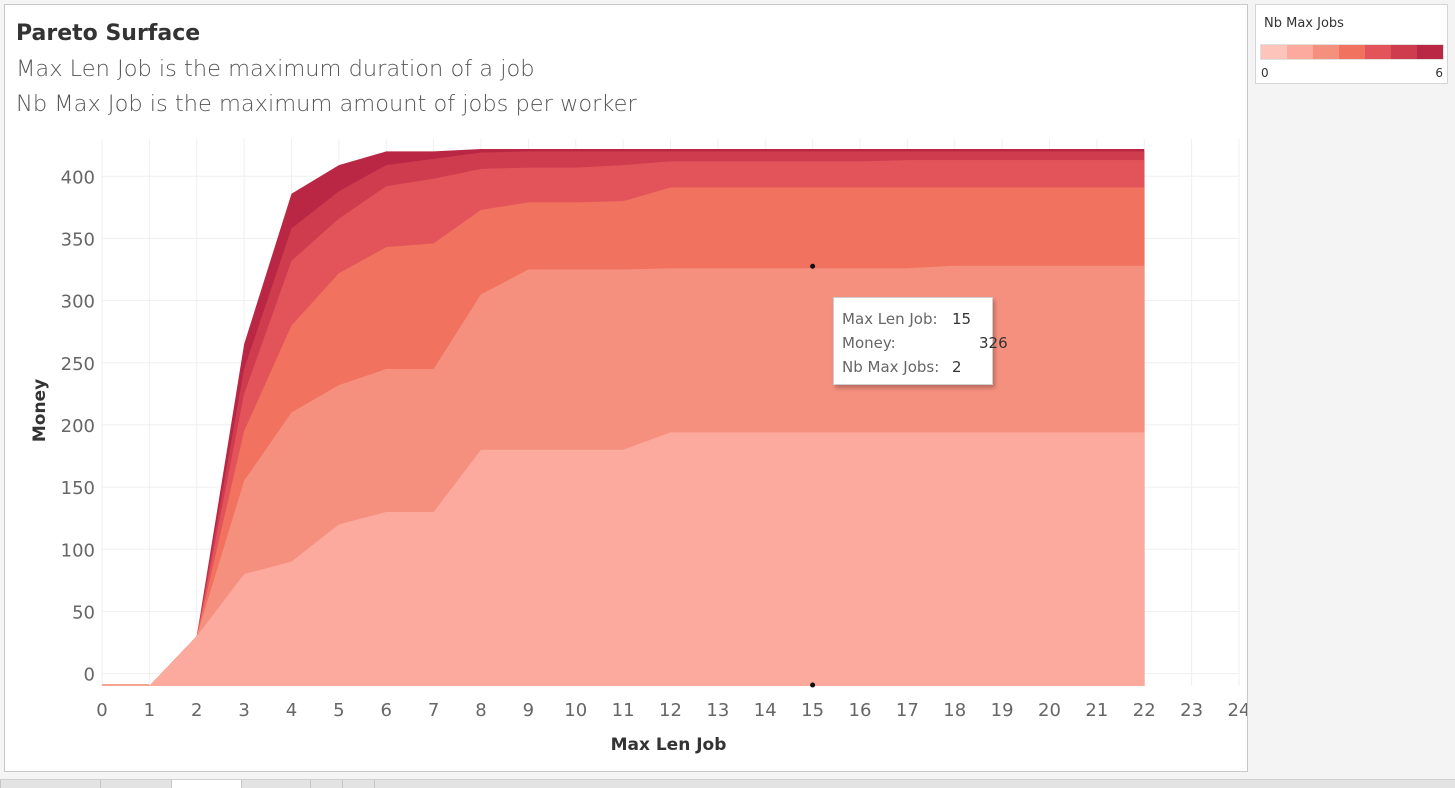 The image size is (1455, 788). What do you see at coordinates (727, 783) in the screenshot?
I see `sheet-tab-bar` at bounding box center [727, 783].